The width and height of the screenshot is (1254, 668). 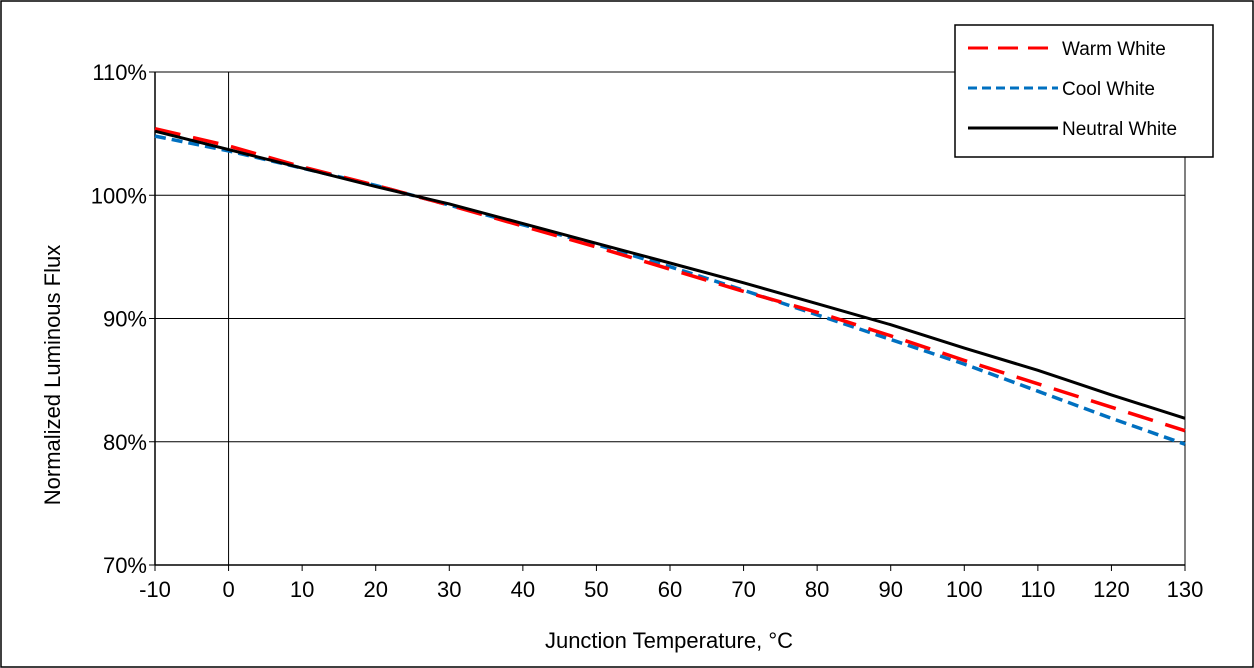 I want to click on x-tick-label: 60, so click(x=670, y=589).